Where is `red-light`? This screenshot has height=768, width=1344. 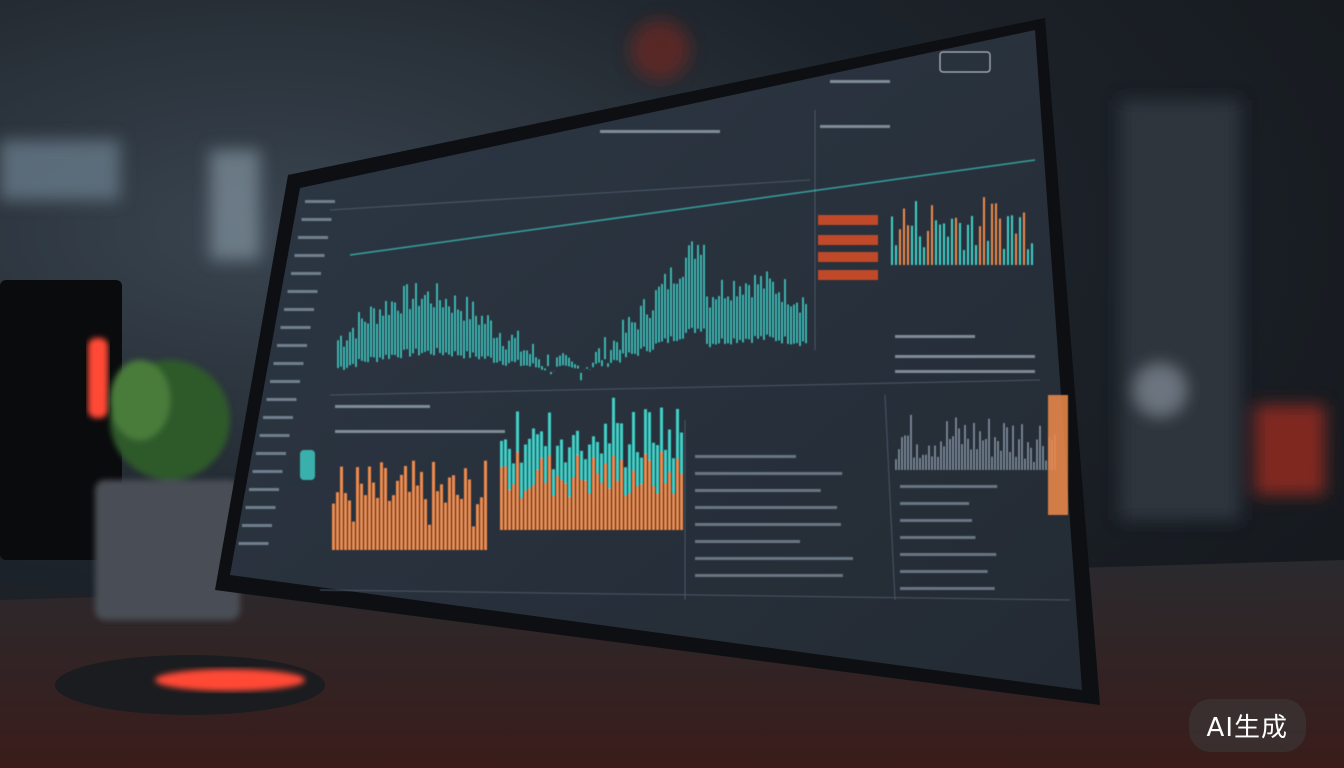 red-light is located at coordinates (98, 378).